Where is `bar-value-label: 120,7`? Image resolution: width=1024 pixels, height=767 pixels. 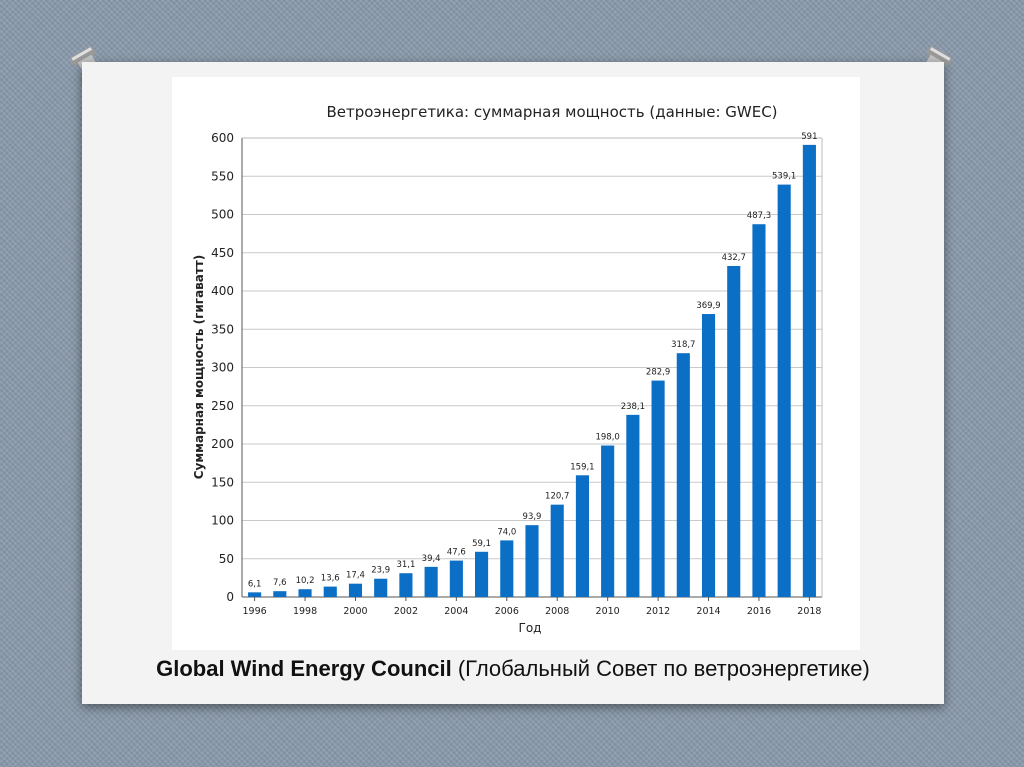
bar-value-label: 120,7 is located at coordinates (557, 497).